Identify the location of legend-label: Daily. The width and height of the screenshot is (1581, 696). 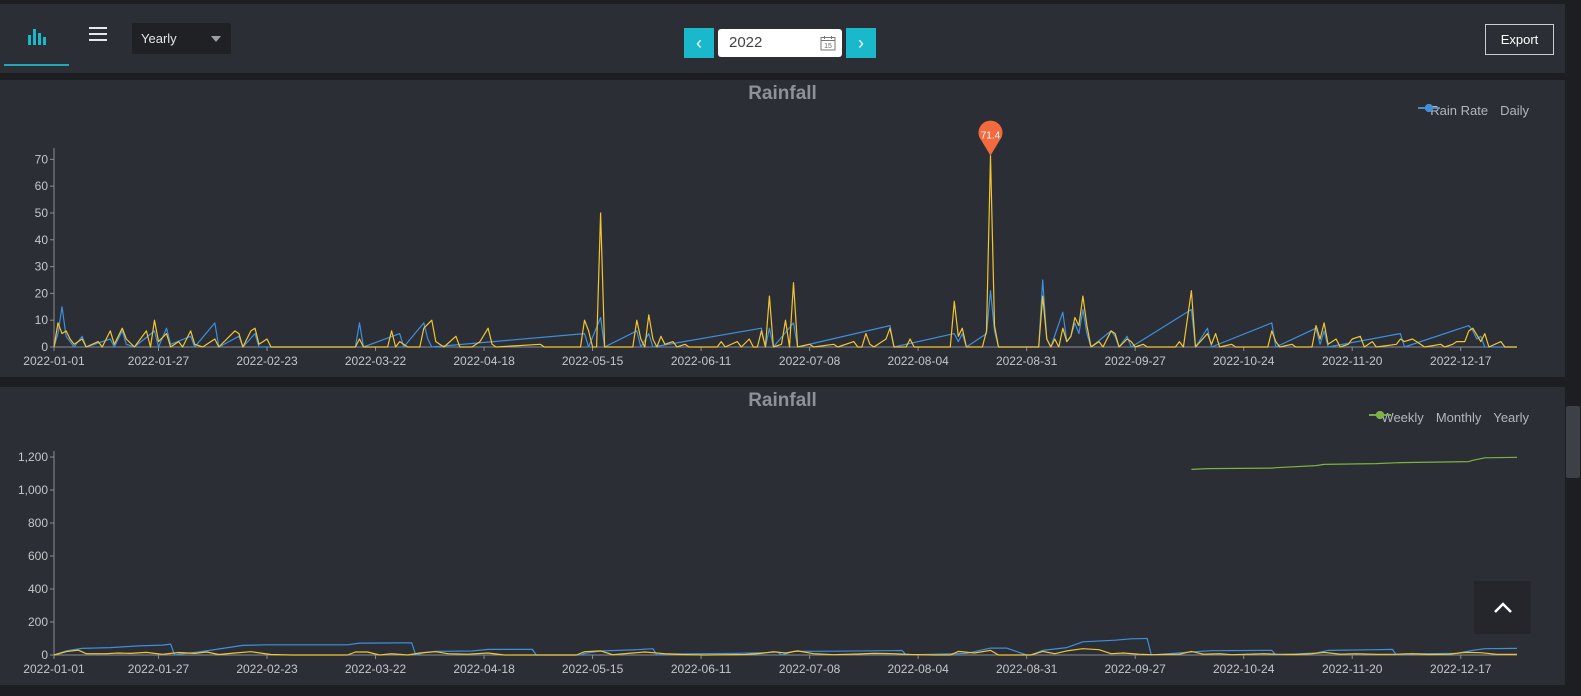
(1514, 110).